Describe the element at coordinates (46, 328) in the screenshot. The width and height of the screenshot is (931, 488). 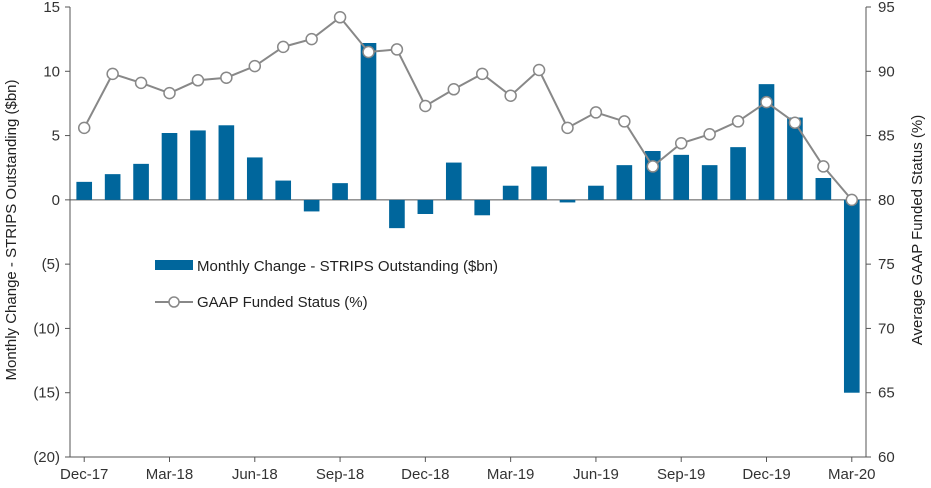
I see `y-left-tick-label: (10)` at that location.